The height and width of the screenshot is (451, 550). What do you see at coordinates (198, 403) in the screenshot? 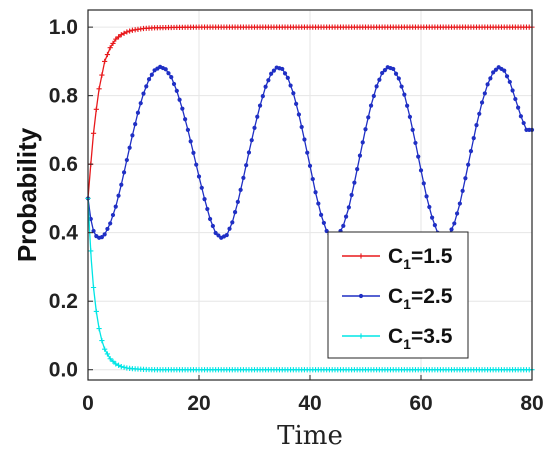
I see `x-tick-label: 20` at bounding box center [198, 403].